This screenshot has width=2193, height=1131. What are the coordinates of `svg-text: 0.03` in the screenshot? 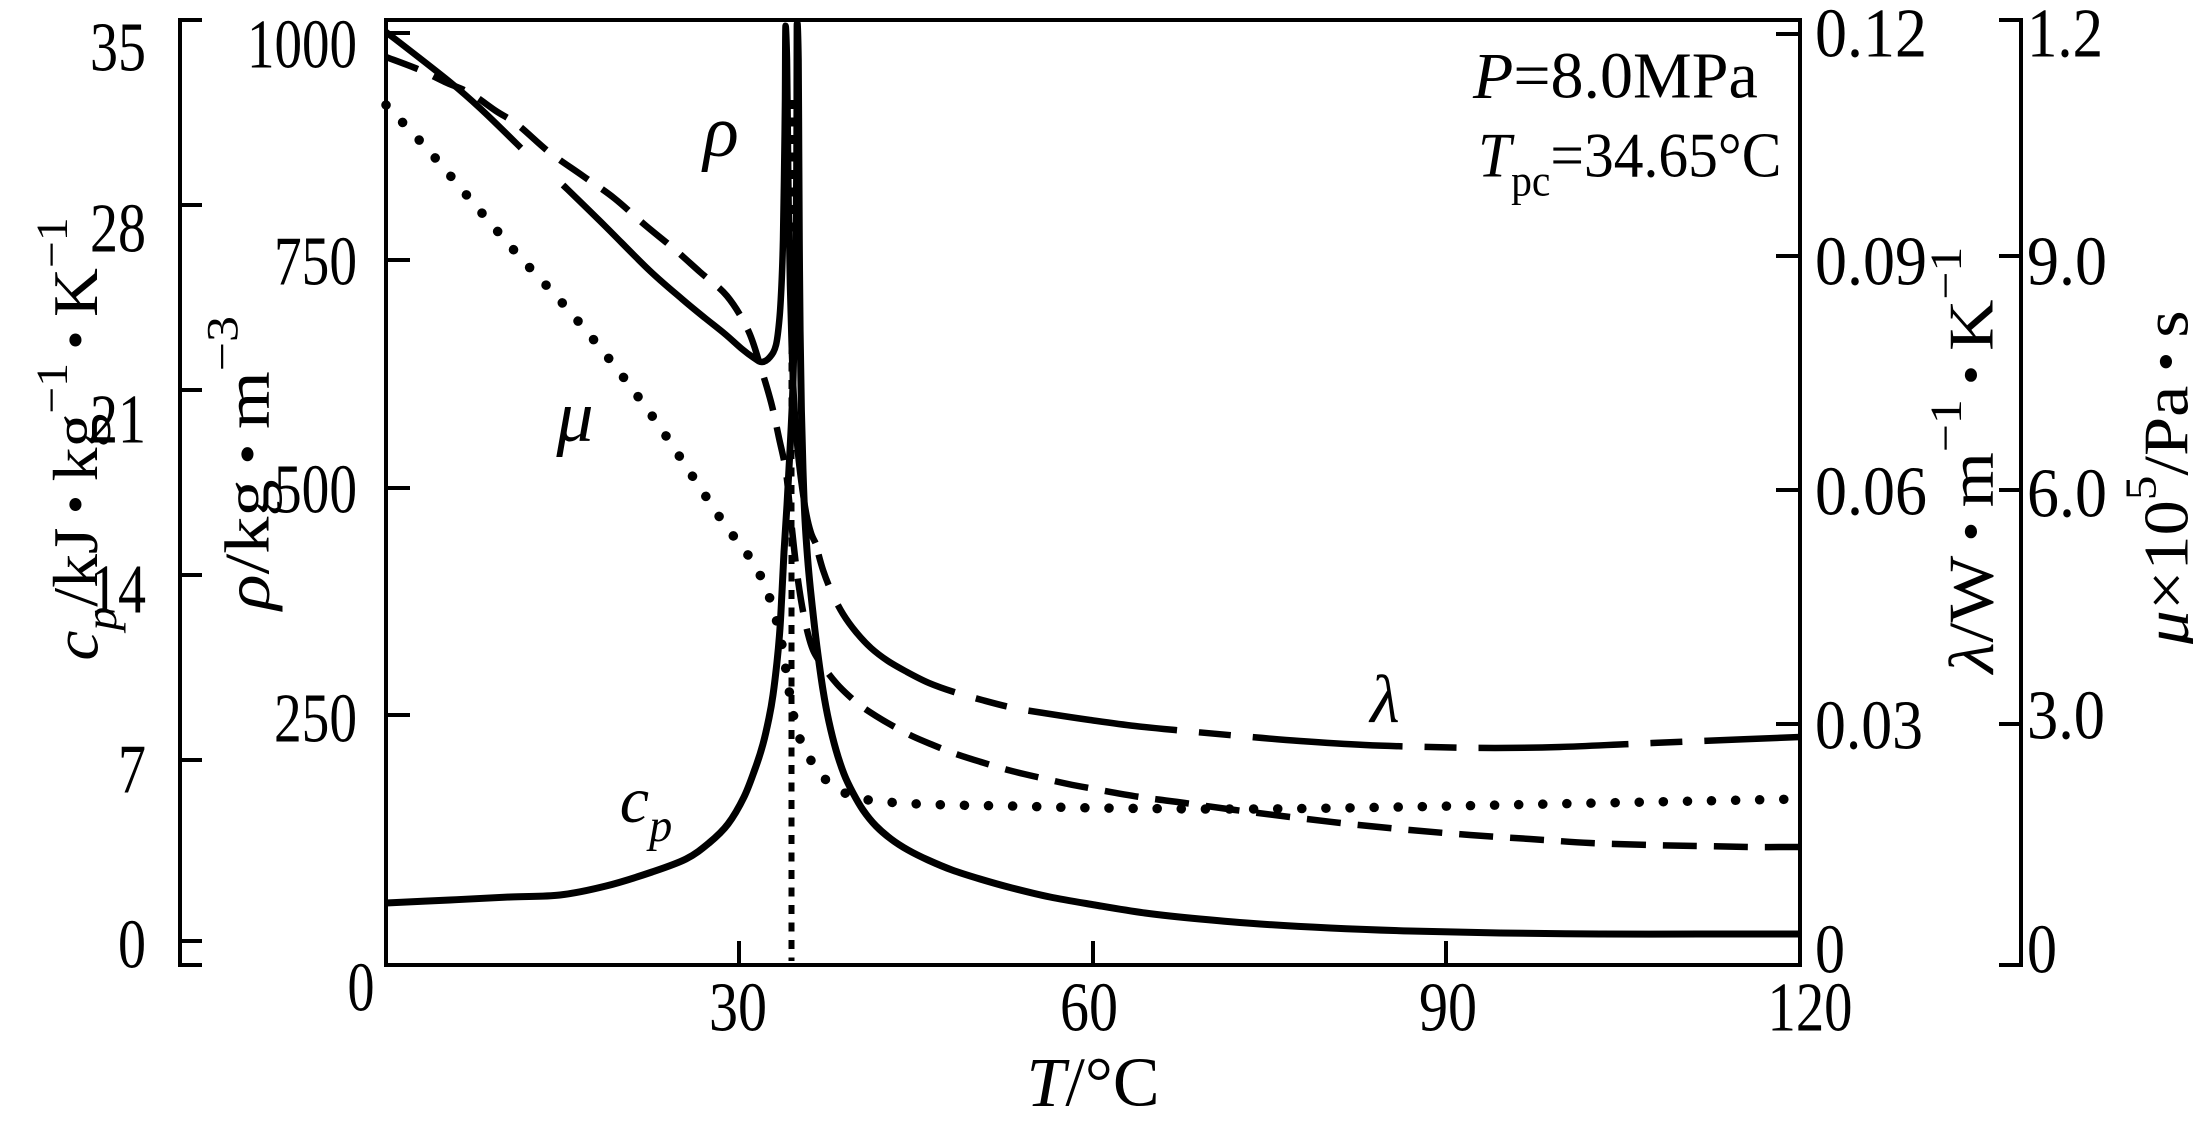 It's located at (1869, 726).